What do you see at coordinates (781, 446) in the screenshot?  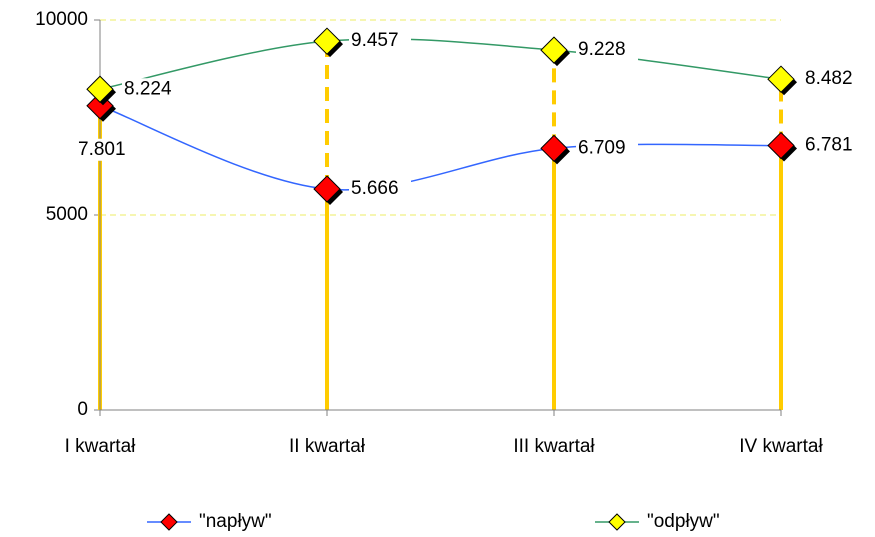 I see `x-tick-label: IV kwartał` at bounding box center [781, 446].